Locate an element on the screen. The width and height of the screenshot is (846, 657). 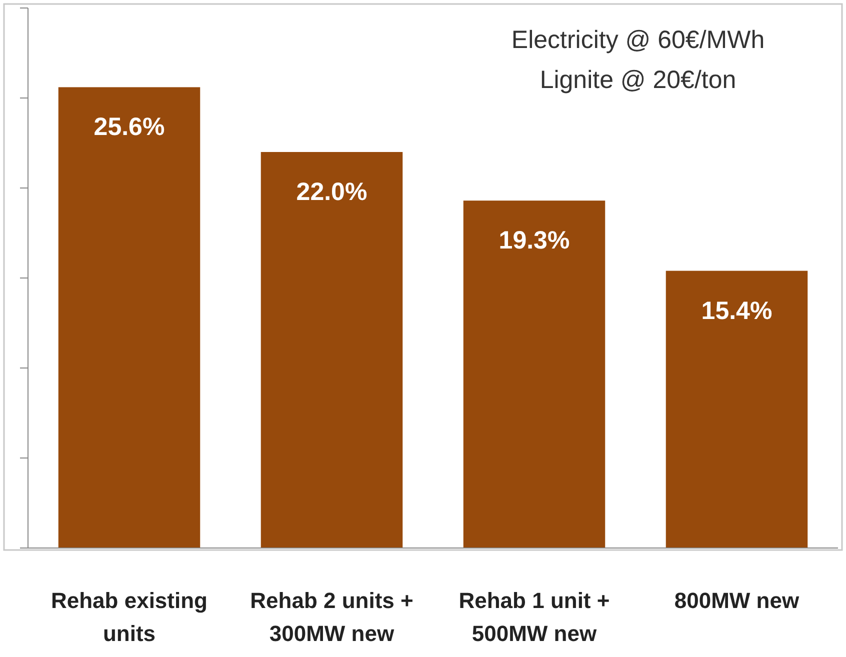
x-tick-label: Rehab existing units is located at coordinates (129, 617).